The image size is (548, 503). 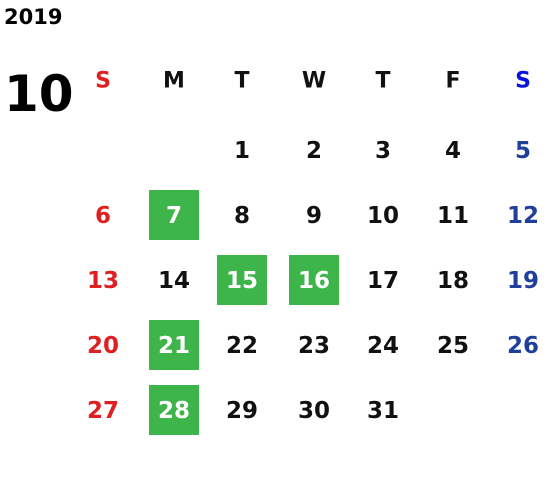 What do you see at coordinates (452, 81) in the screenshot?
I see `weekday: F` at bounding box center [452, 81].